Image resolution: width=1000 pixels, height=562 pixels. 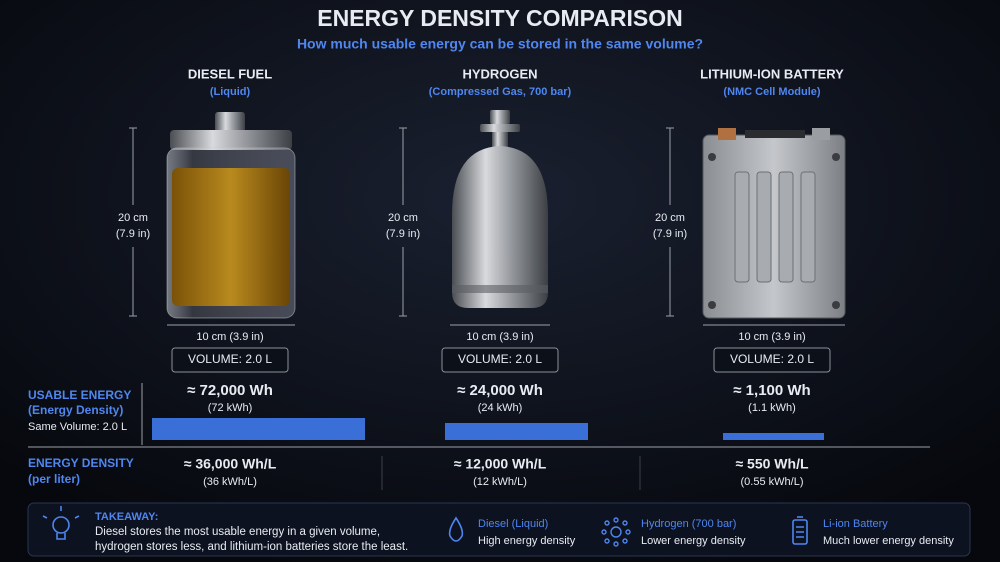 I want to click on legend-desc: Much lower energy density, so click(x=888, y=541).